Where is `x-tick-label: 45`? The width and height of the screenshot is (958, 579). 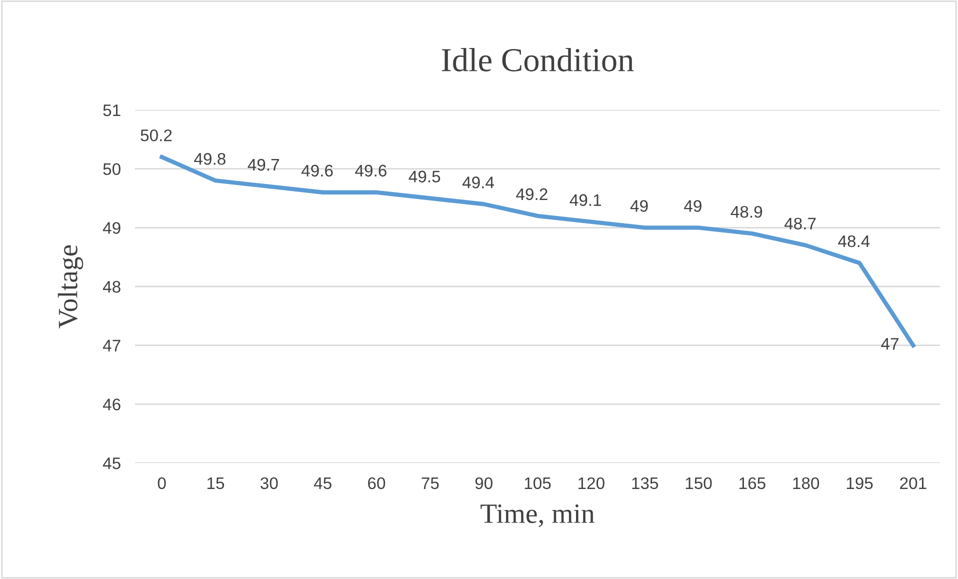
x-tick-label: 45 is located at coordinates (323, 484).